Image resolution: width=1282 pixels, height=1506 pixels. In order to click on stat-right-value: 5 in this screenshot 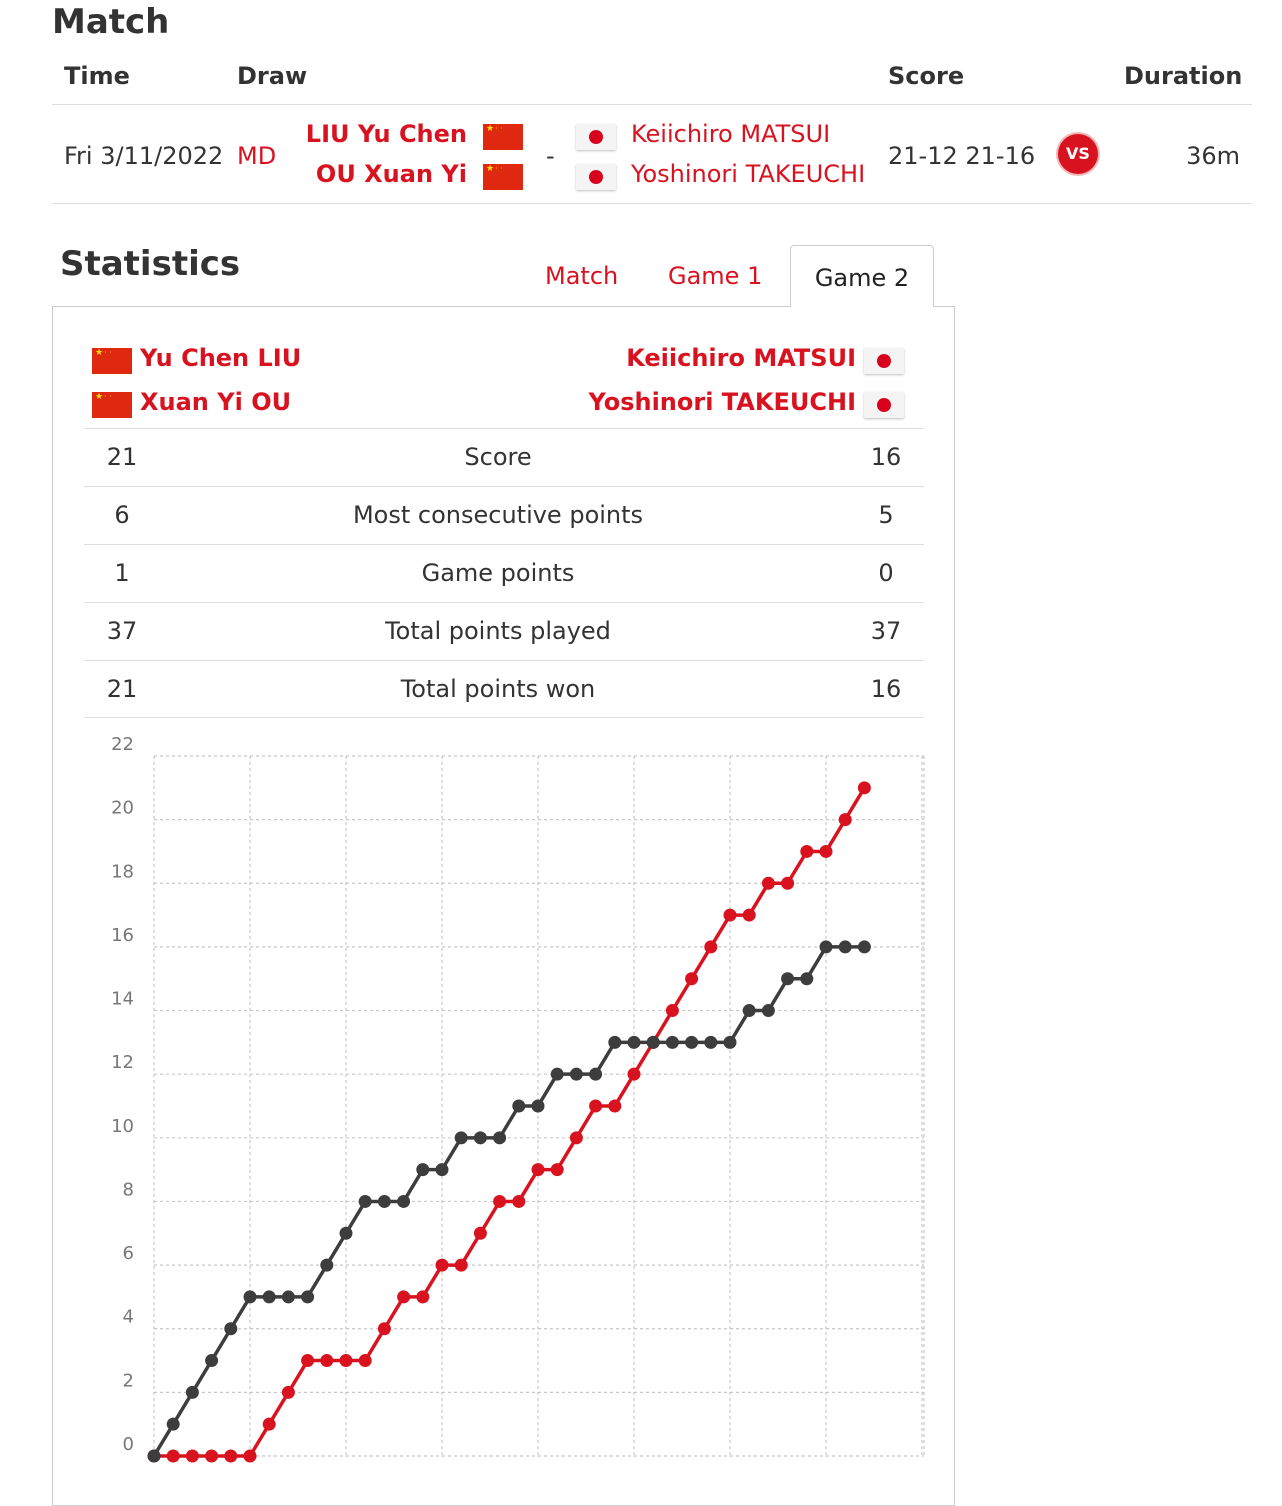, I will do `click(886, 515)`.